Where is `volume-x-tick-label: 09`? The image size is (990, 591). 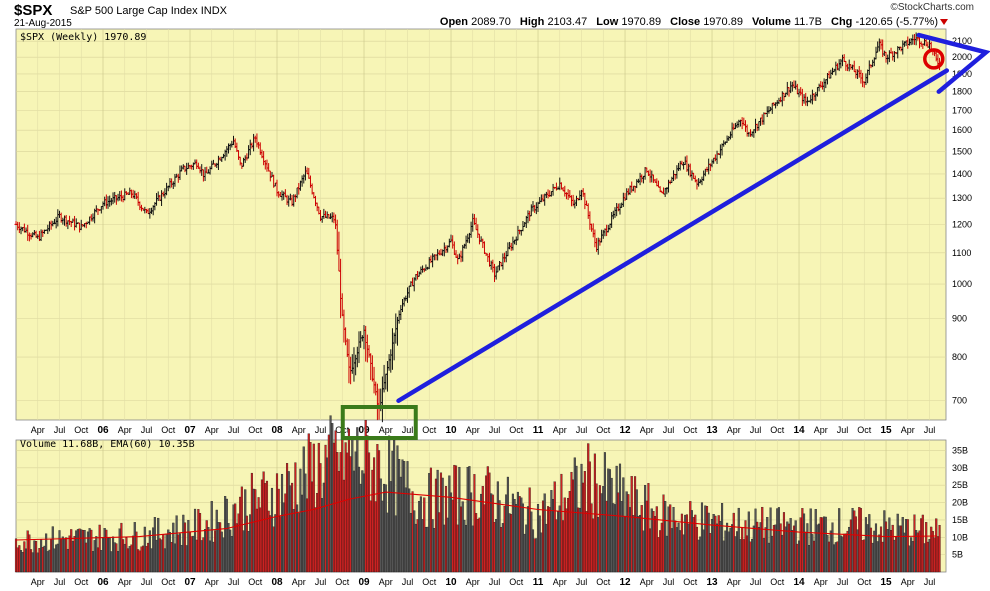
volume-x-tick-label: 09 is located at coordinates (364, 582).